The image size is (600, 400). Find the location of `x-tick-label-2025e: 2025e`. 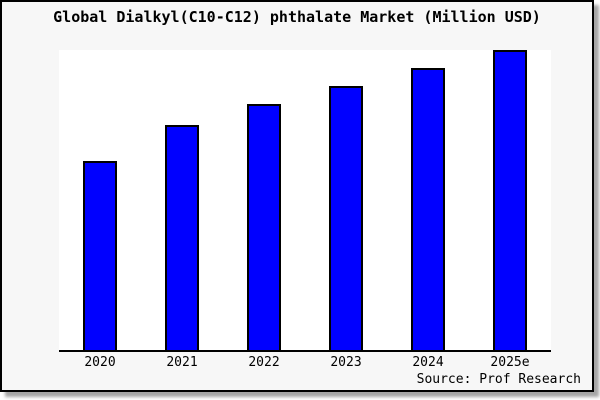

x-tick-label-2025e: 2025e is located at coordinates (510, 362).